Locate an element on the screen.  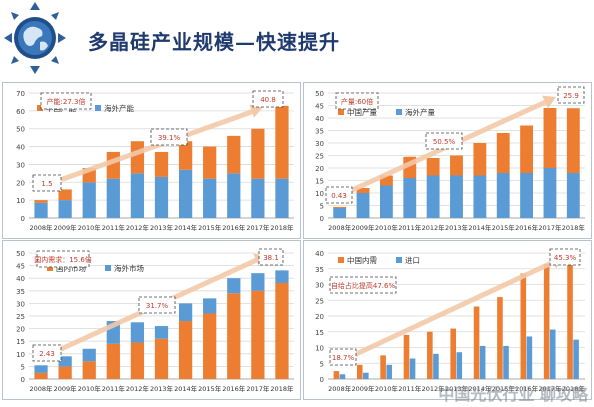
x-tick-label: 2009年 is located at coordinates (364, 388).